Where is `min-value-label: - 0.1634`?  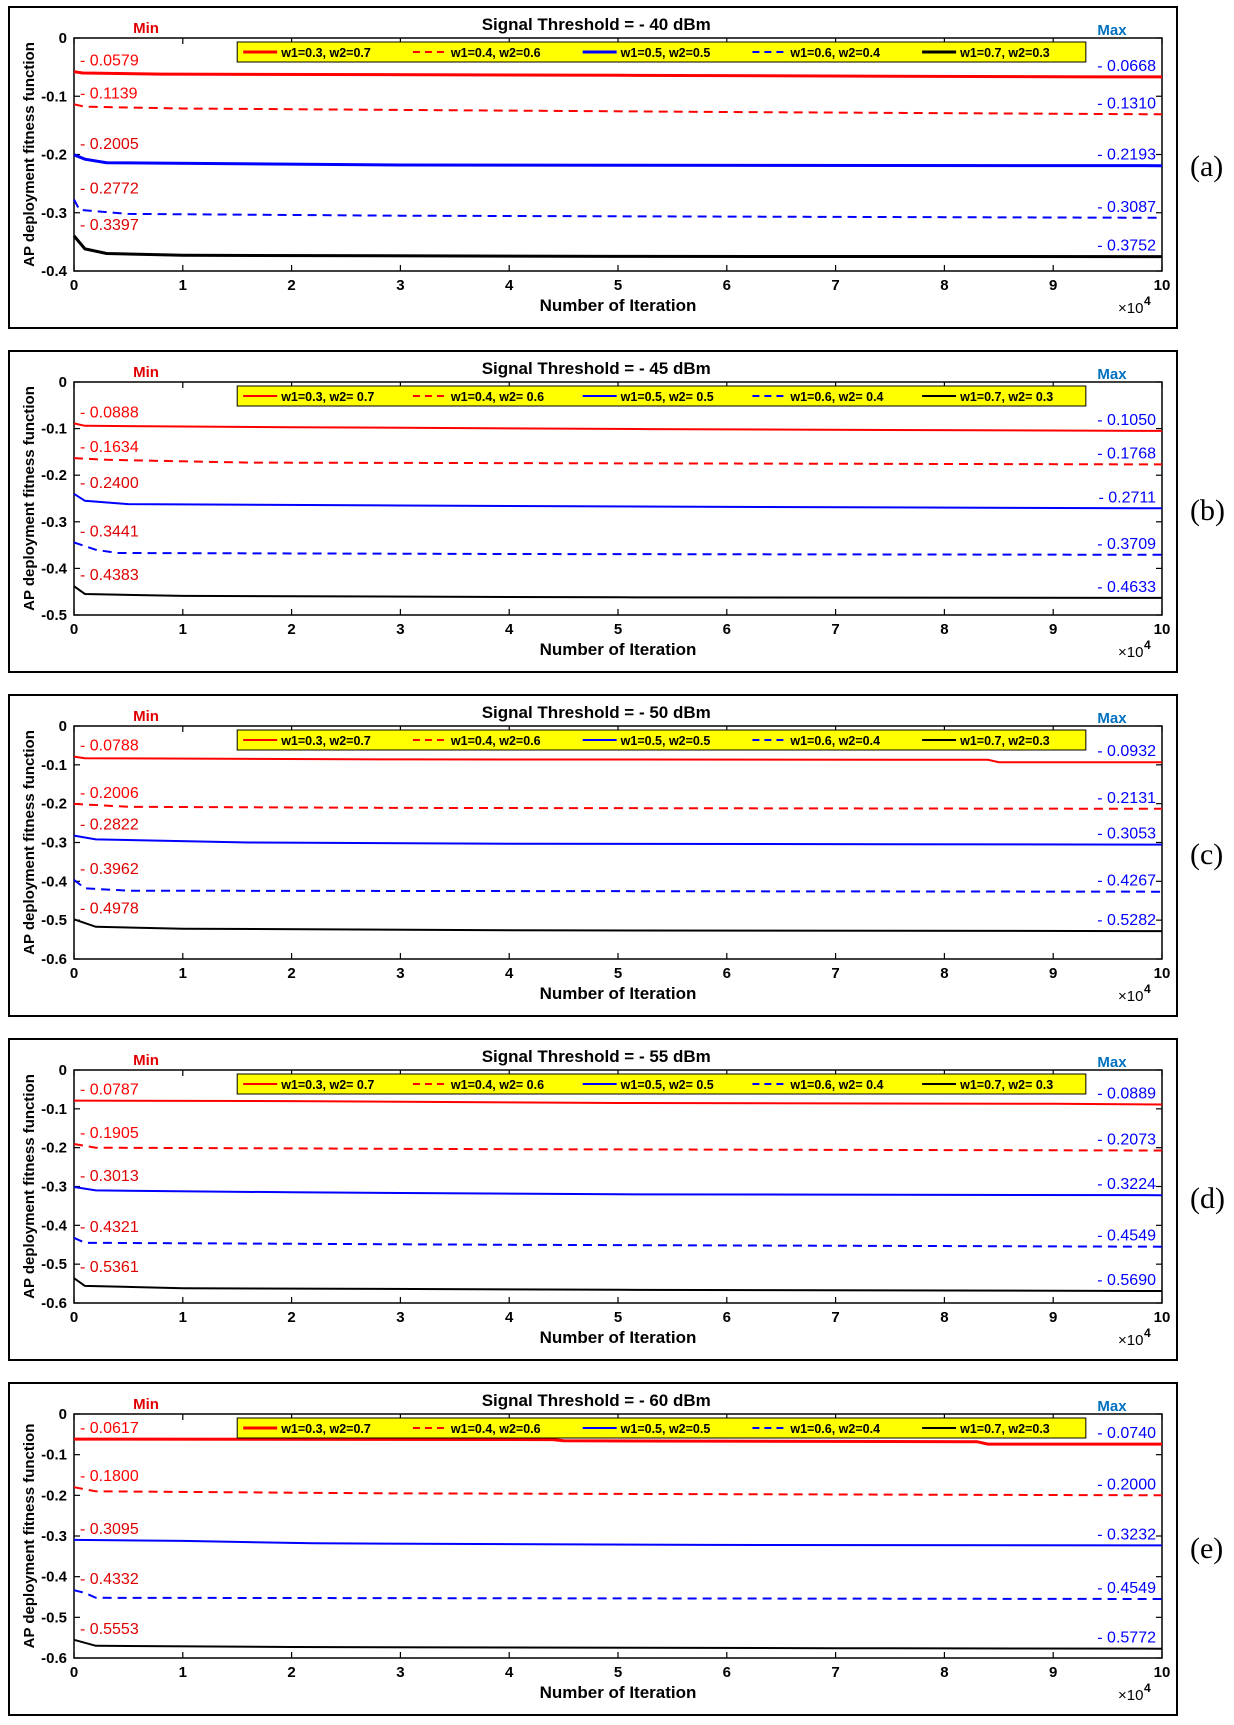
min-value-label: - 0.1634 is located at coordinates (109, 447).